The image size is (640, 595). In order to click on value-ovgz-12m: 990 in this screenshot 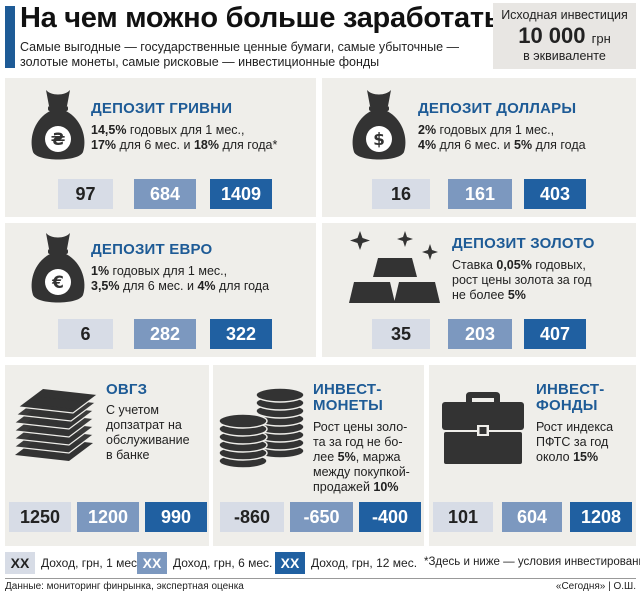, I will do `click(176, 517)`.